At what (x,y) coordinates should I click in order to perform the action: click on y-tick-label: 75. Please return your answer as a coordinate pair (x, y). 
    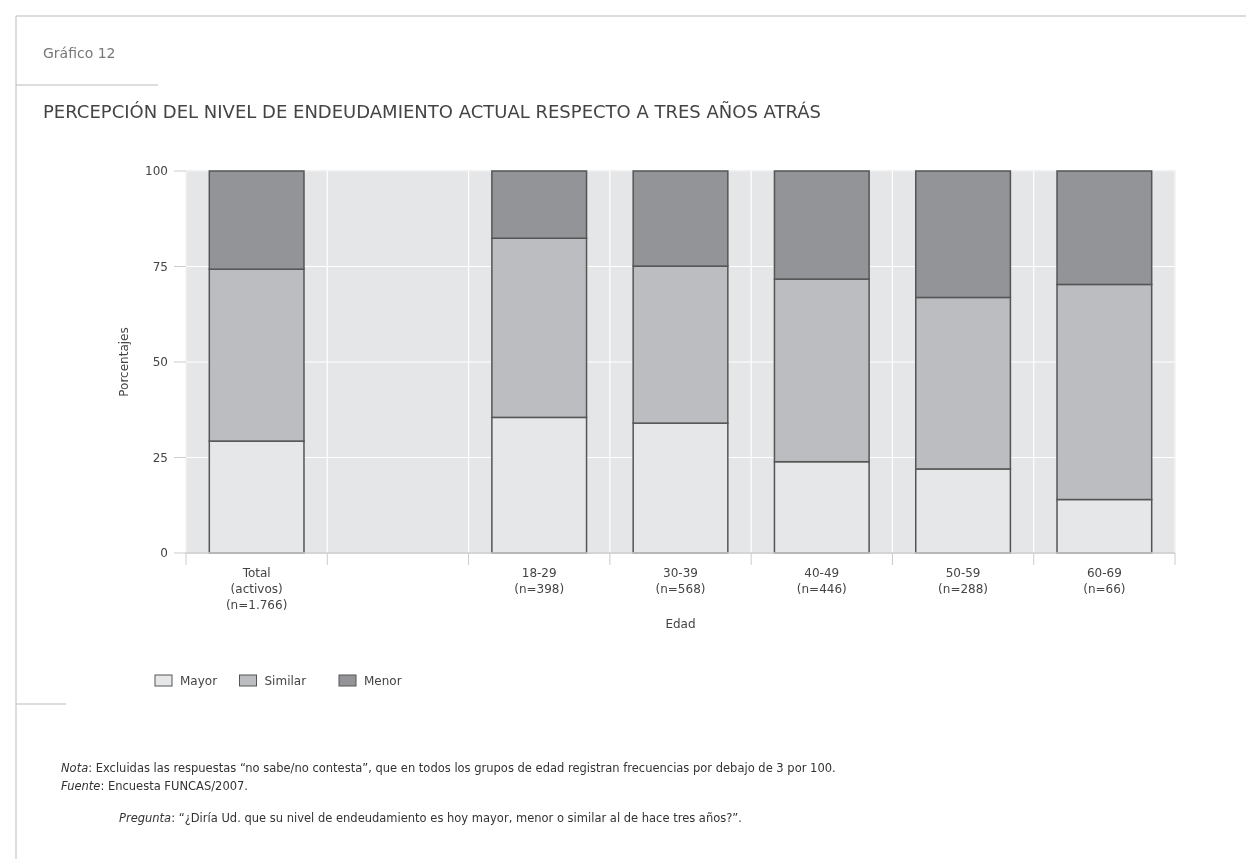
    Looking at the image, I should click on (160, 266).